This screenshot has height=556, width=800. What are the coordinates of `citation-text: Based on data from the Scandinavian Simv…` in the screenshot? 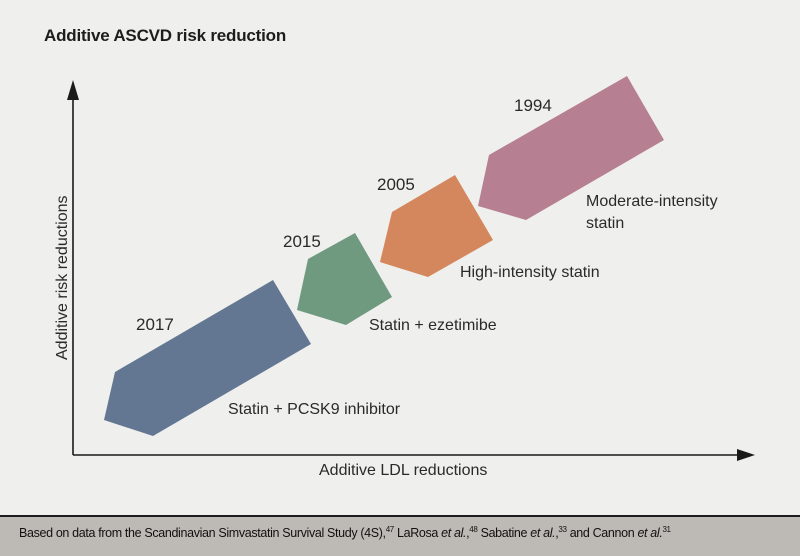 It's located at (202, 533).